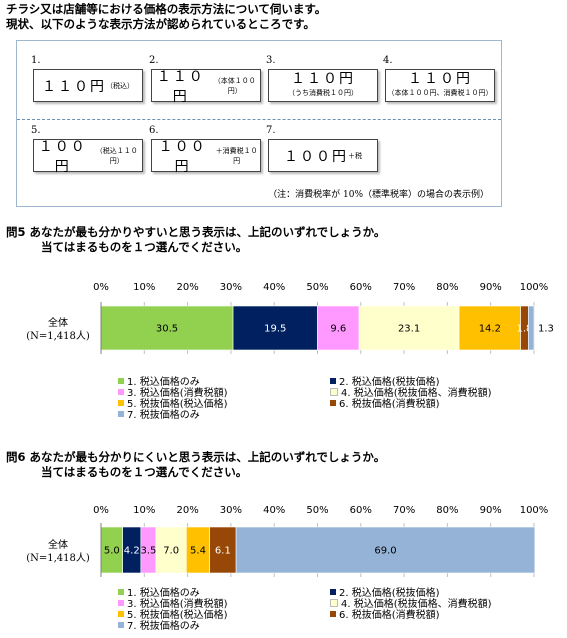 The image size is (567, 638). What do you see at coordinates (198, 551) in the screenshot?
I see `data-label: 5.4` at bounding box center [198, 551].